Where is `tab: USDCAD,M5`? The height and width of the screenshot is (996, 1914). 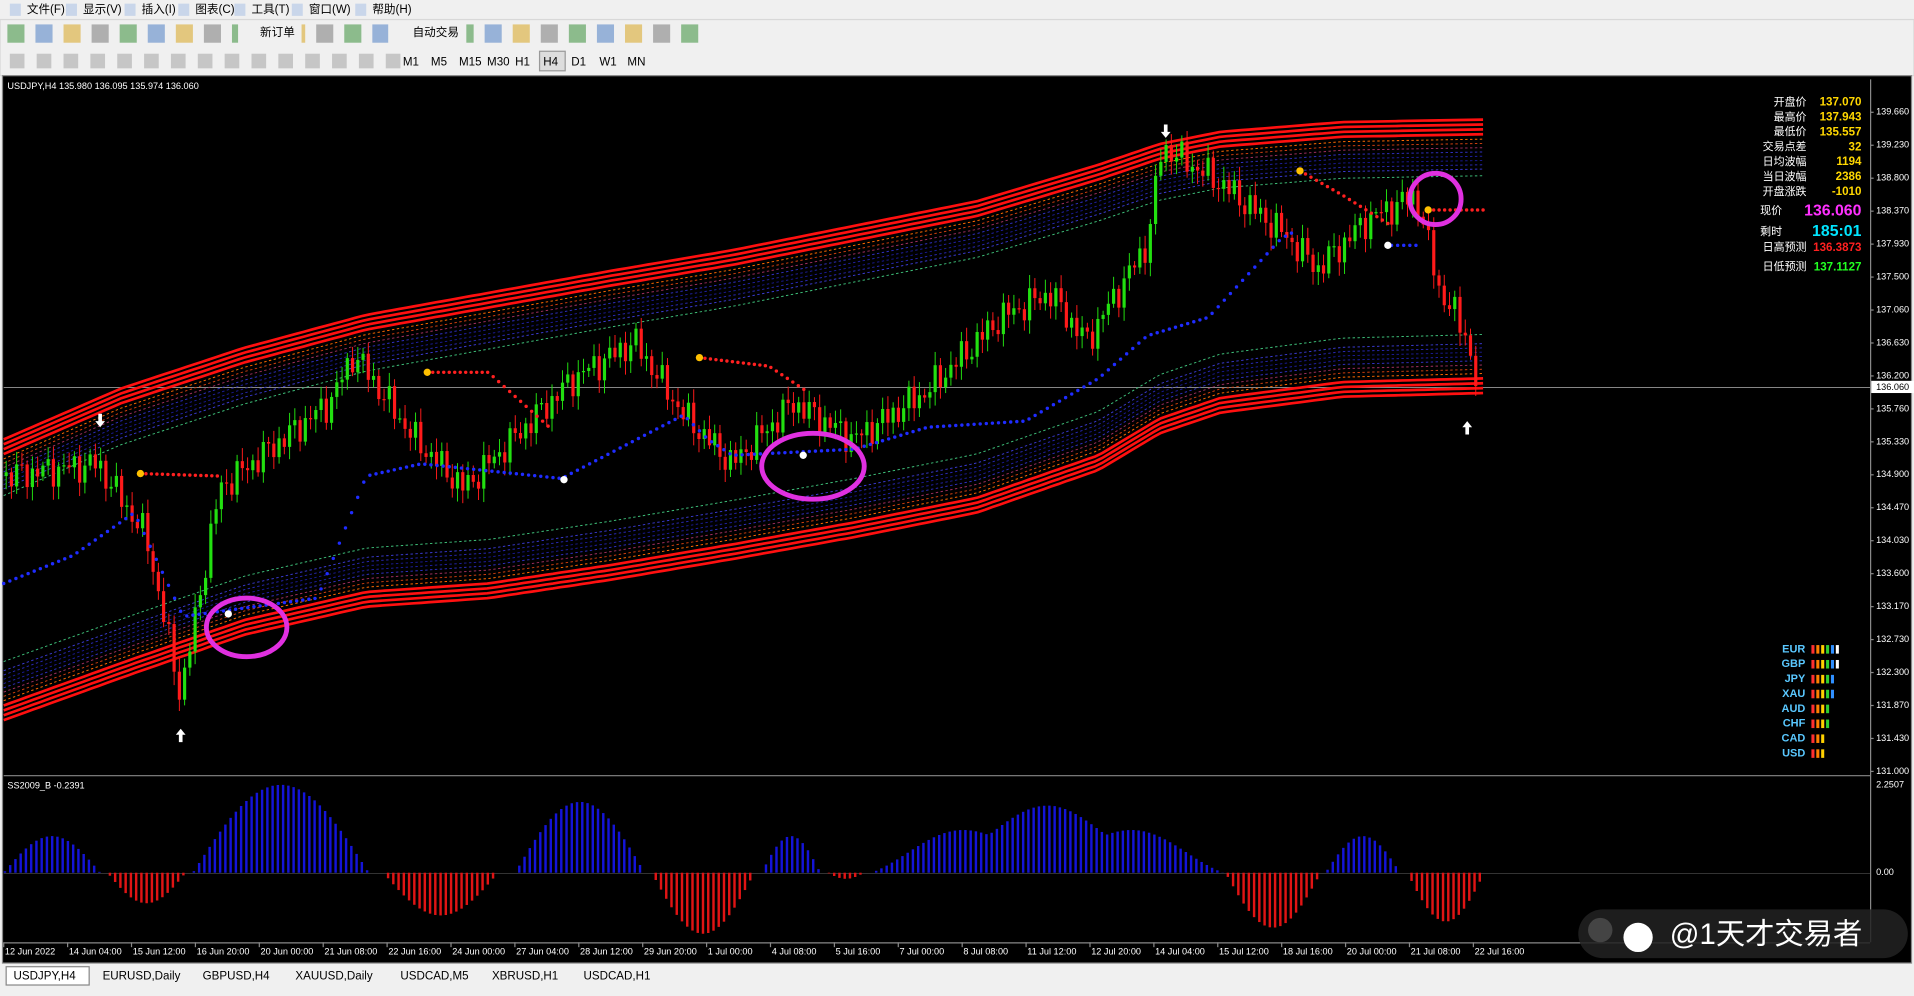
tab: USDCAD,M5 is located at coordinates (434, 977).